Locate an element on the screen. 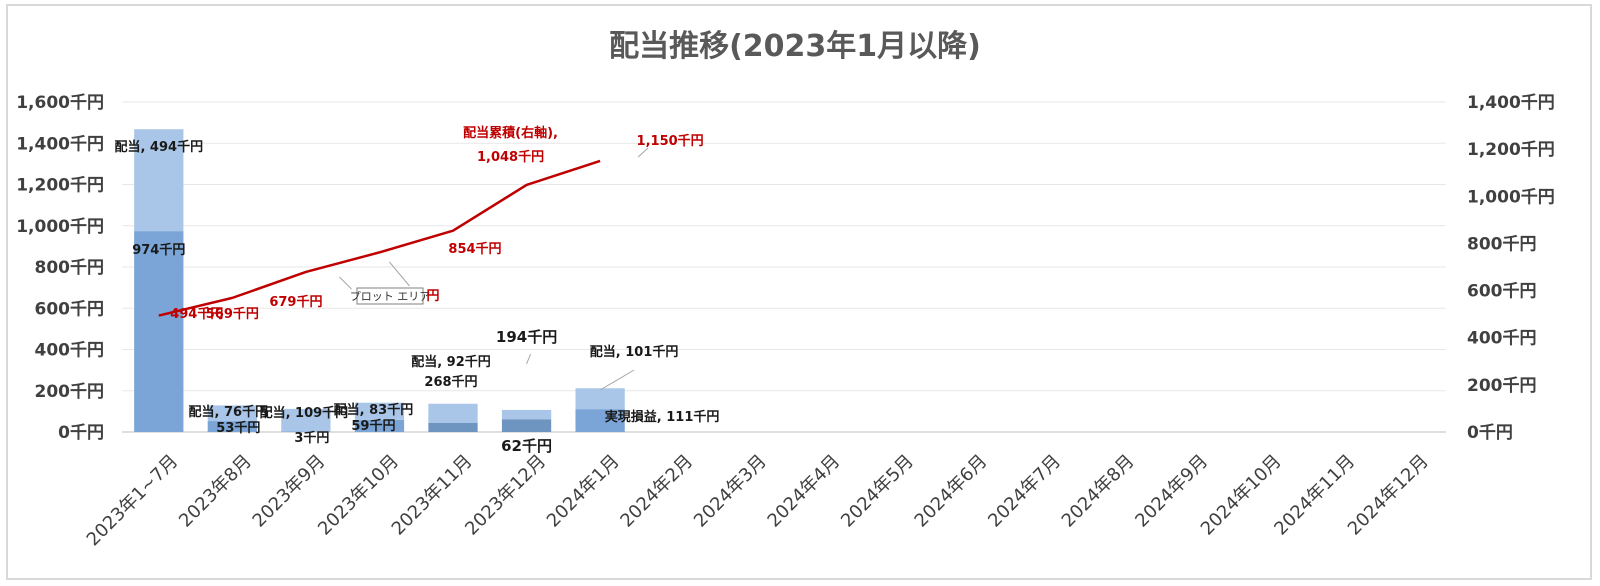 Image resolution: width=1600 pixels, height=586 pixels. gain-label: 59千円 is located at coordinates (373, 426).